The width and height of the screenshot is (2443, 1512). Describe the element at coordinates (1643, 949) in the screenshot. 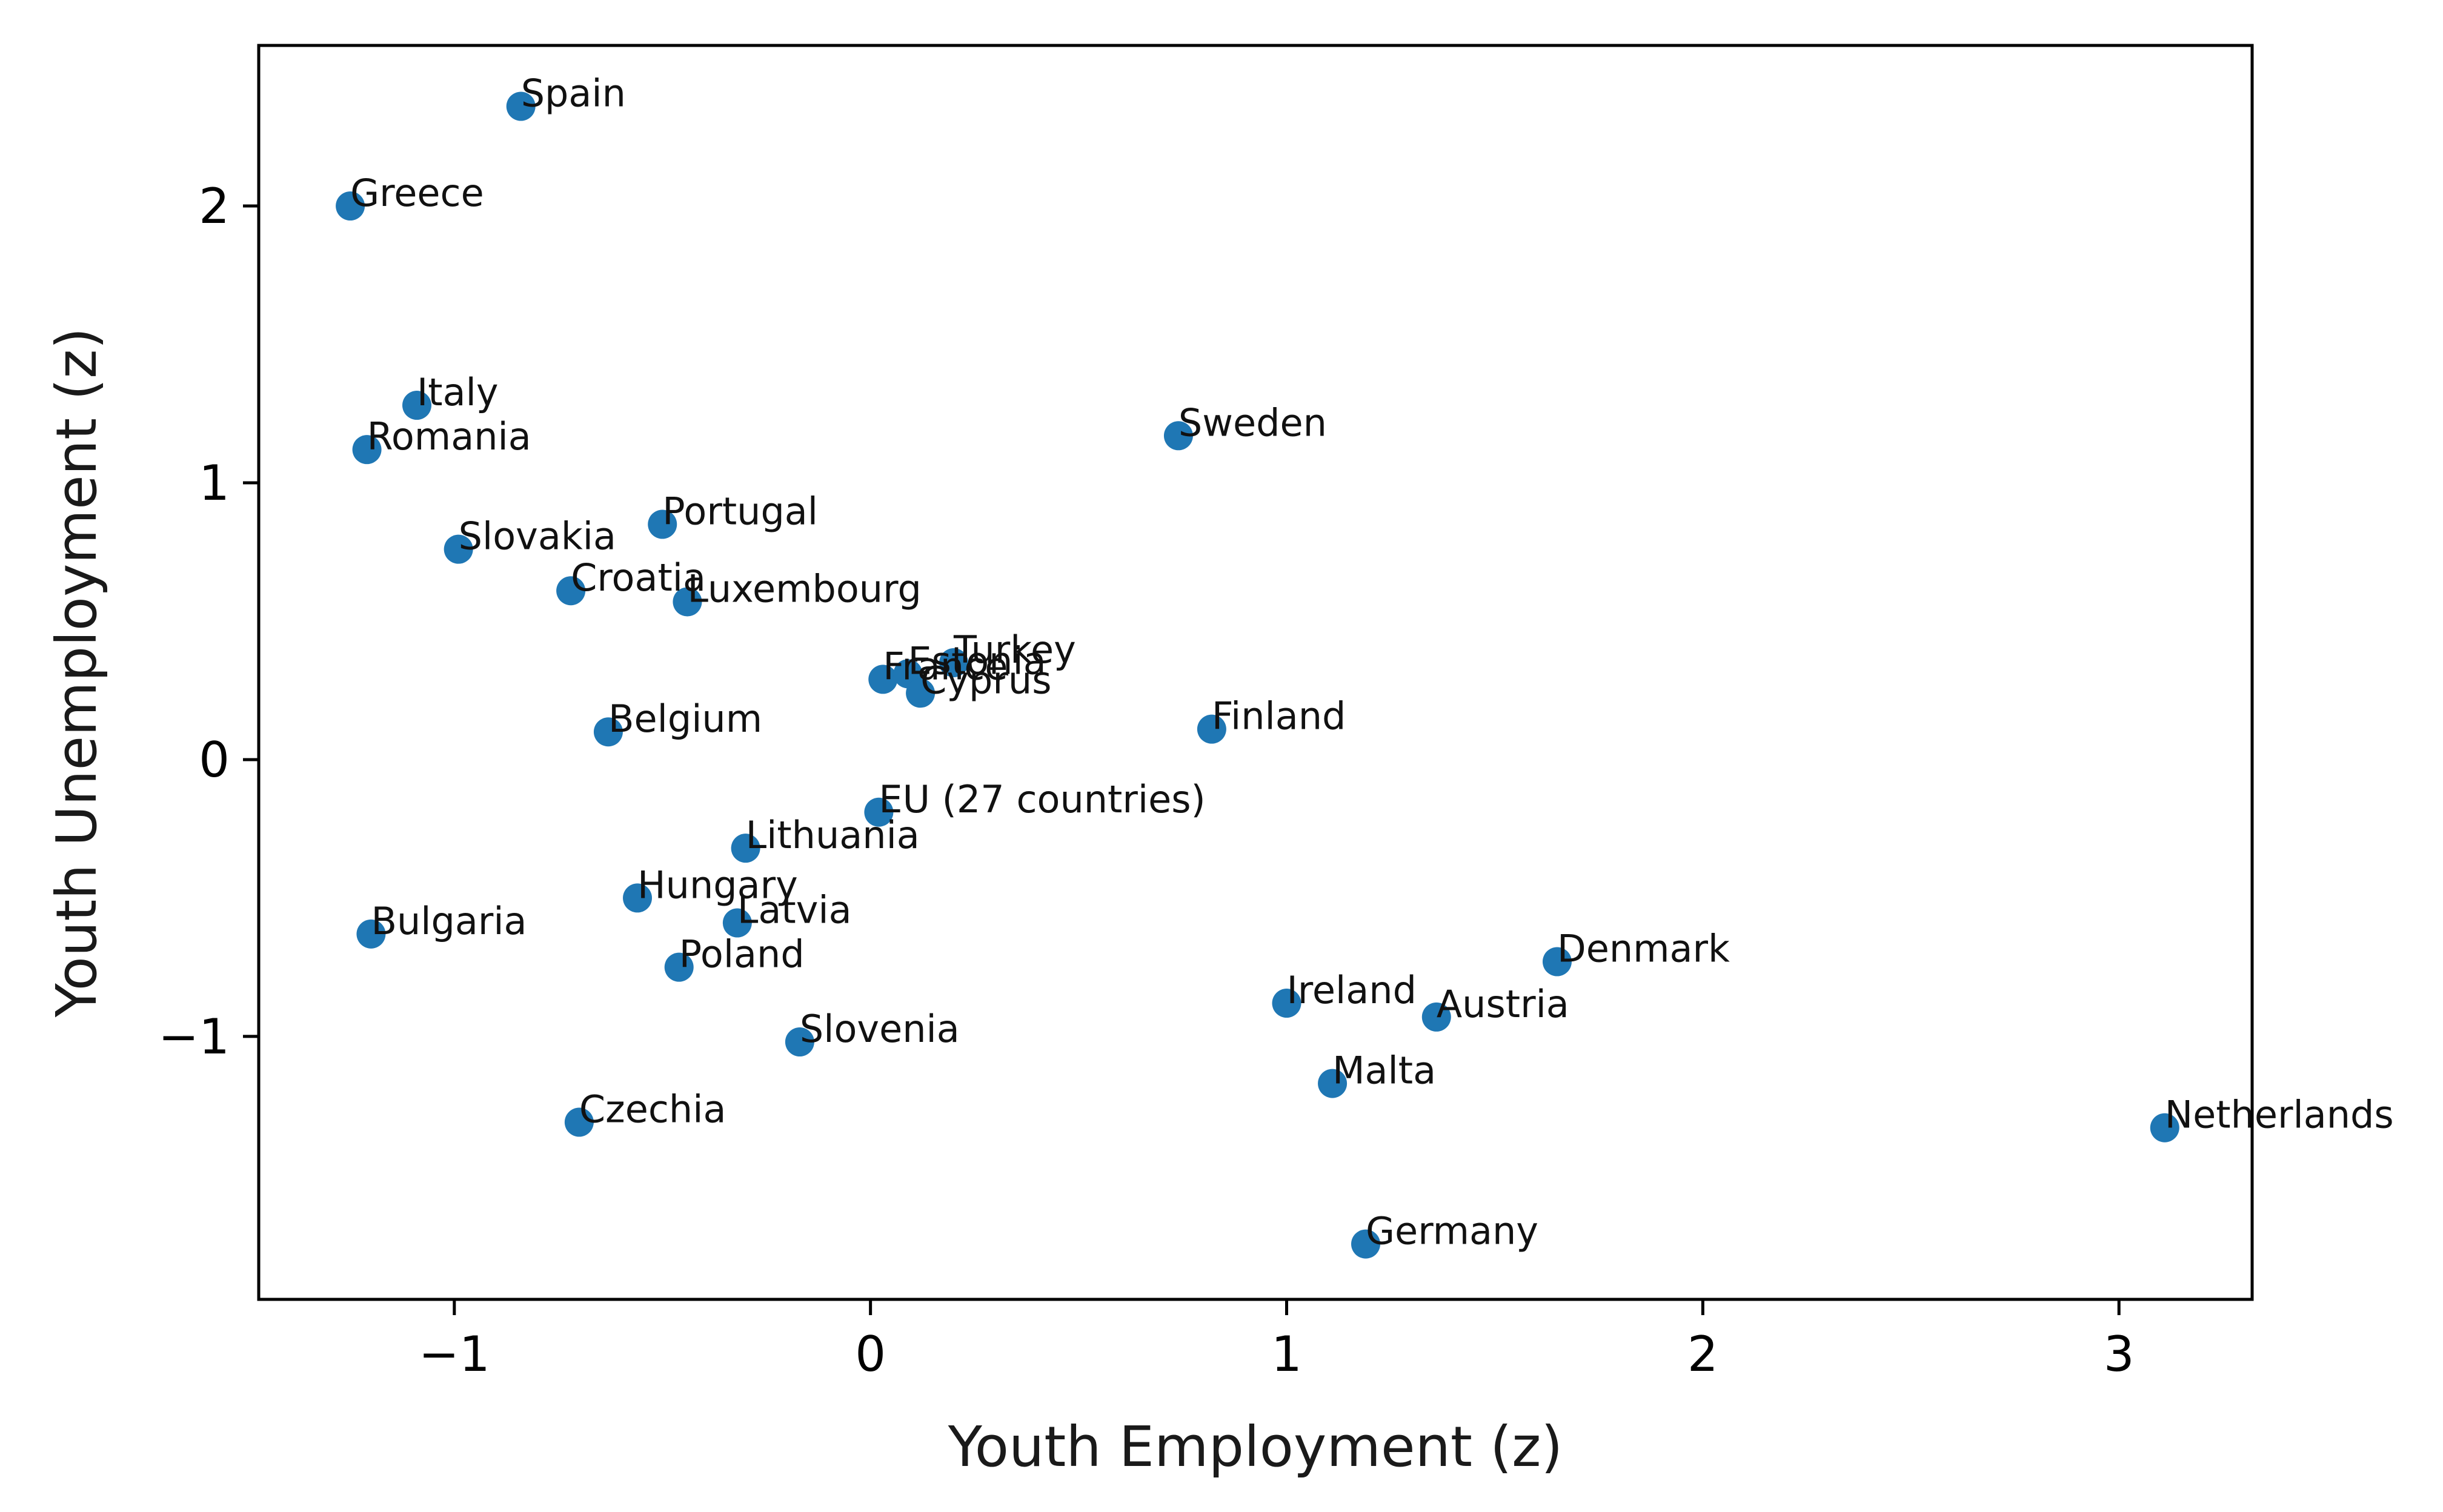

I see `point-label: Denmark` at that location.